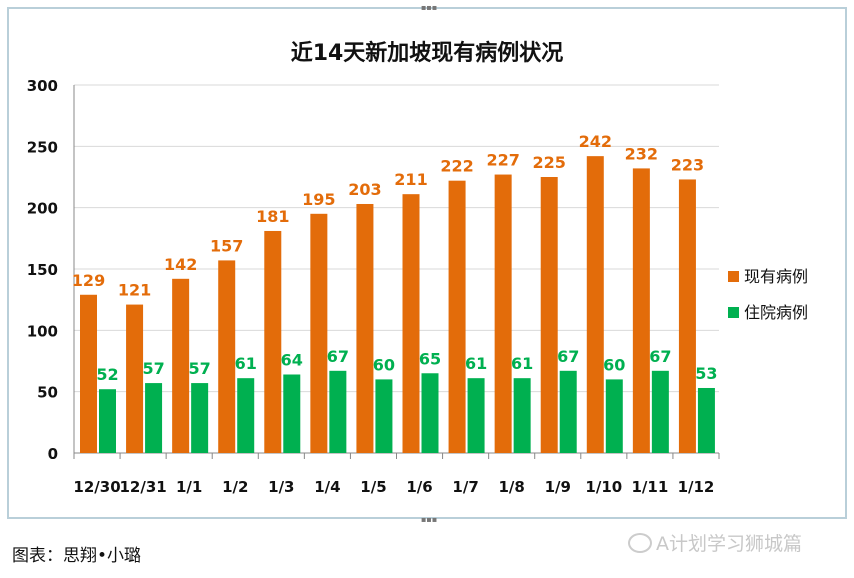 This screenshot has width=854, height=578. I want to click on chart-caption: 图表：思翔•小璐, so click(77, 556).